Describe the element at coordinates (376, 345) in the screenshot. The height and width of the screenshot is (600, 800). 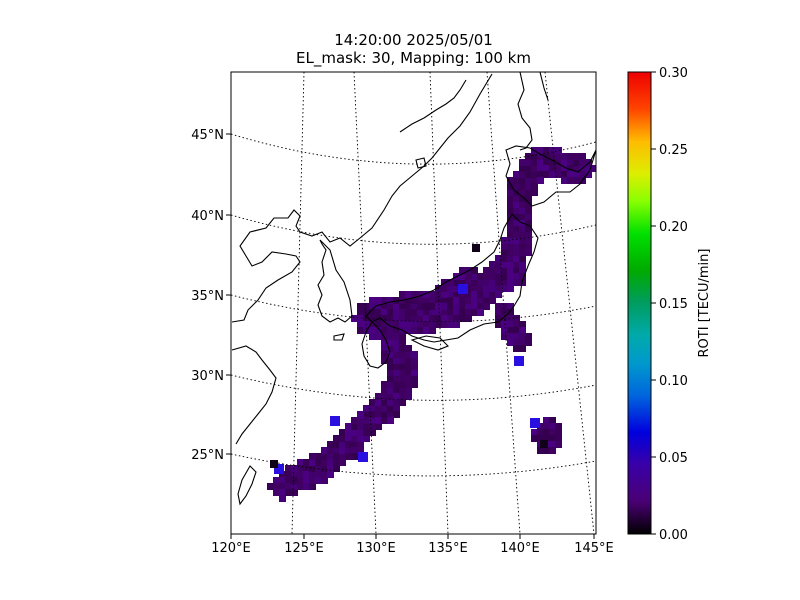
I see `coastline-kyushu` at that location.